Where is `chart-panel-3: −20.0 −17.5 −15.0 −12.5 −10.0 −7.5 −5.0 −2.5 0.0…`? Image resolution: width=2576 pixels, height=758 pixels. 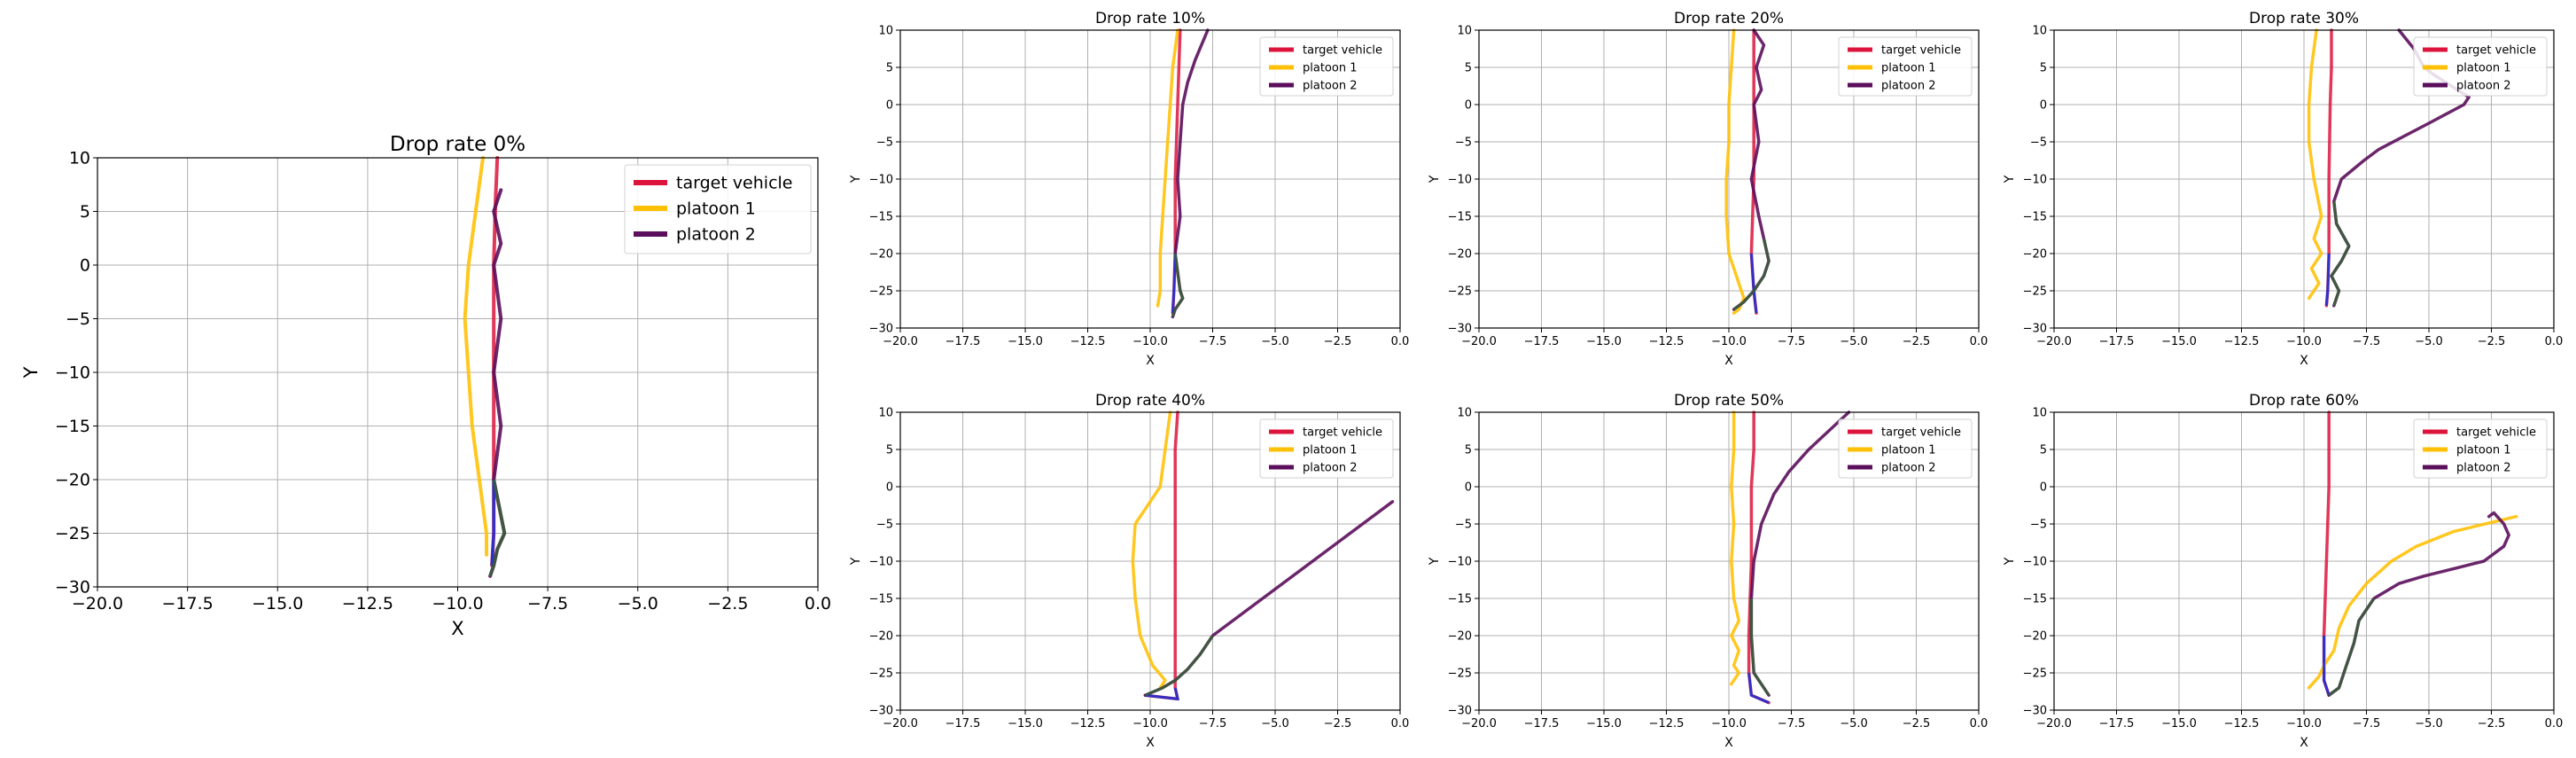 chart-panel-3: −20.0 −17.5 −15.0 −12.5 −10.0 −7.5 −5.0 −2.5 0.0… is located at coordinates (2283, 189).